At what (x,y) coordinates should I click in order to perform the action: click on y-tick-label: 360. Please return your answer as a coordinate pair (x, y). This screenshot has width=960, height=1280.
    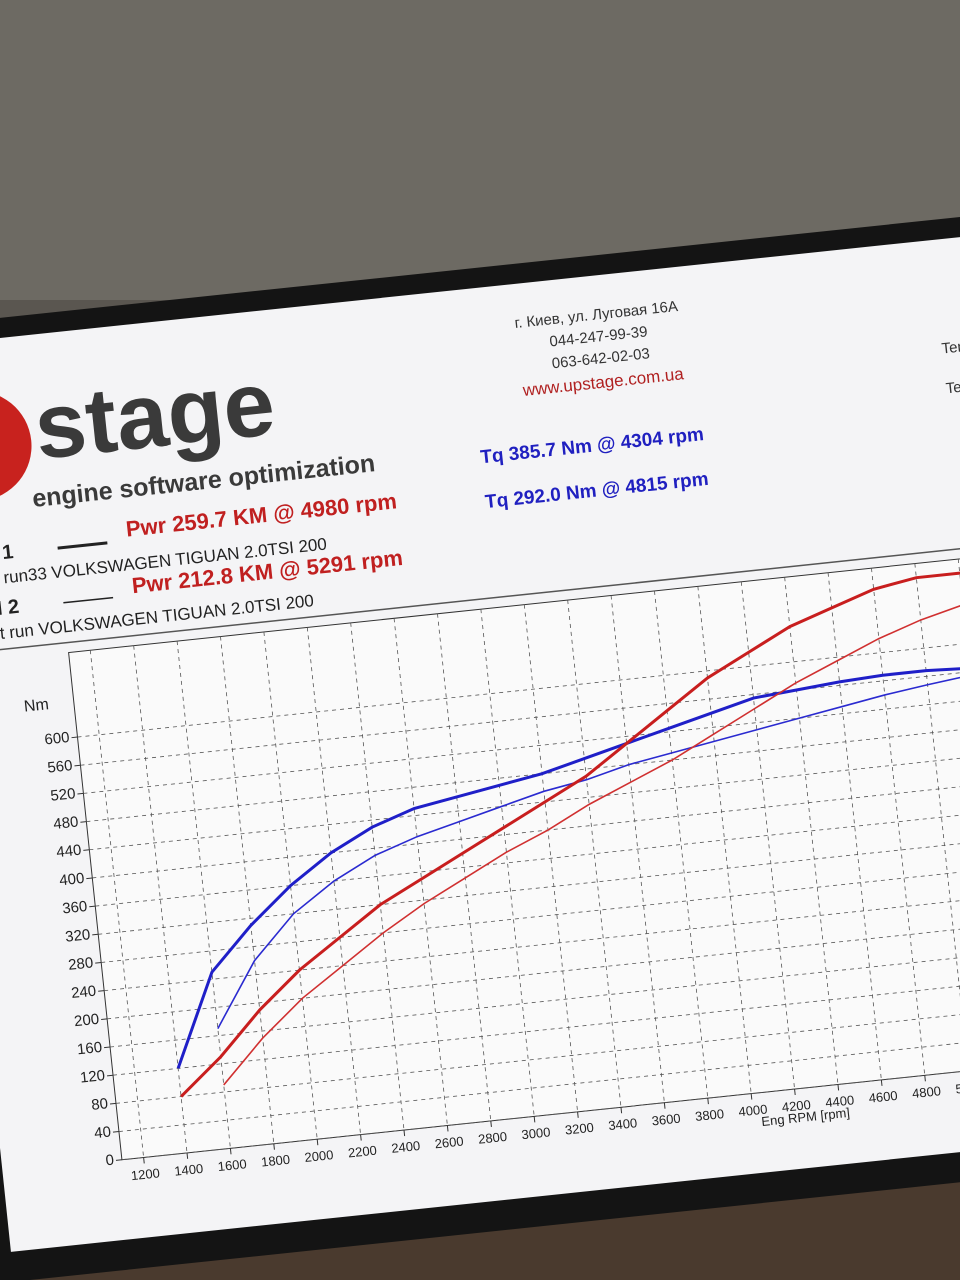
    Looking at the image, I should click on (74, 908).